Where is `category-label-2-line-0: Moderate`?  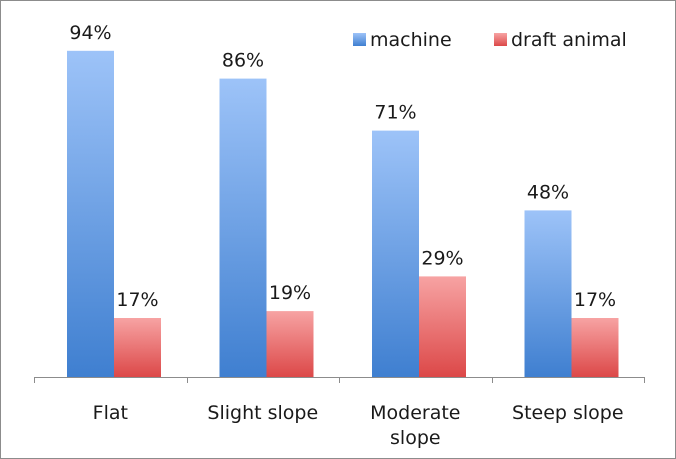
category-label-2-line-0: Moderate is located at coordinates (415, 413).